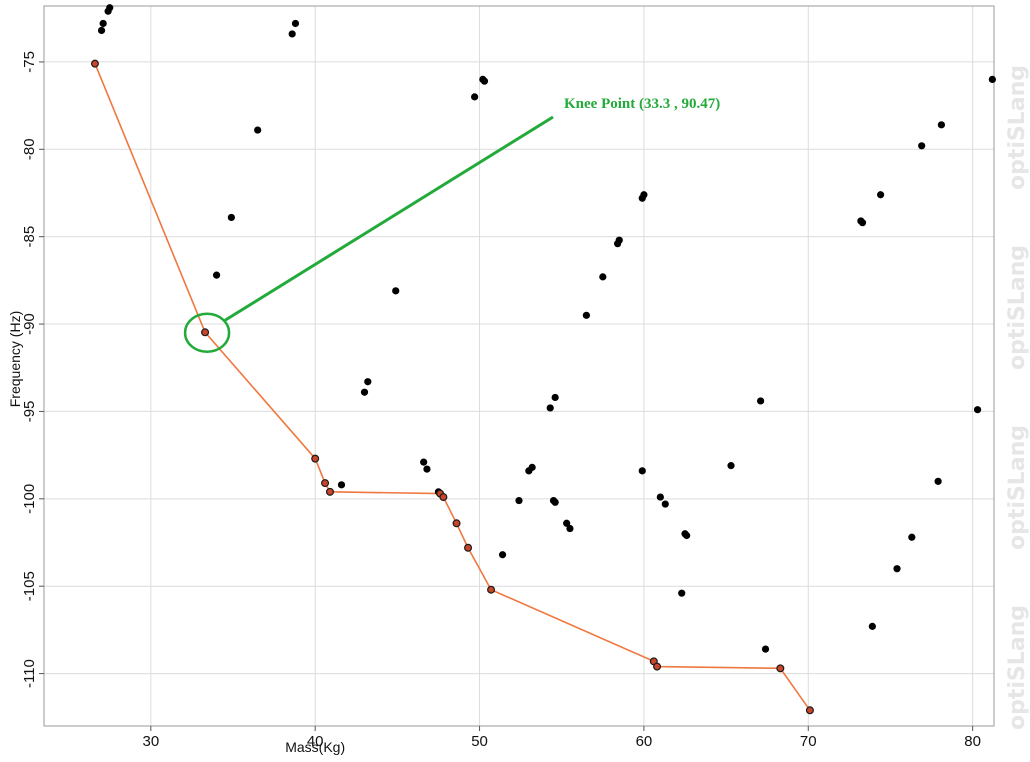 Image resolution: width=1030 pixels, height=762 pixels. Describe the element at coordinates (29, 586) in the screenshot. I see `y-tick-label: -105` at that location.